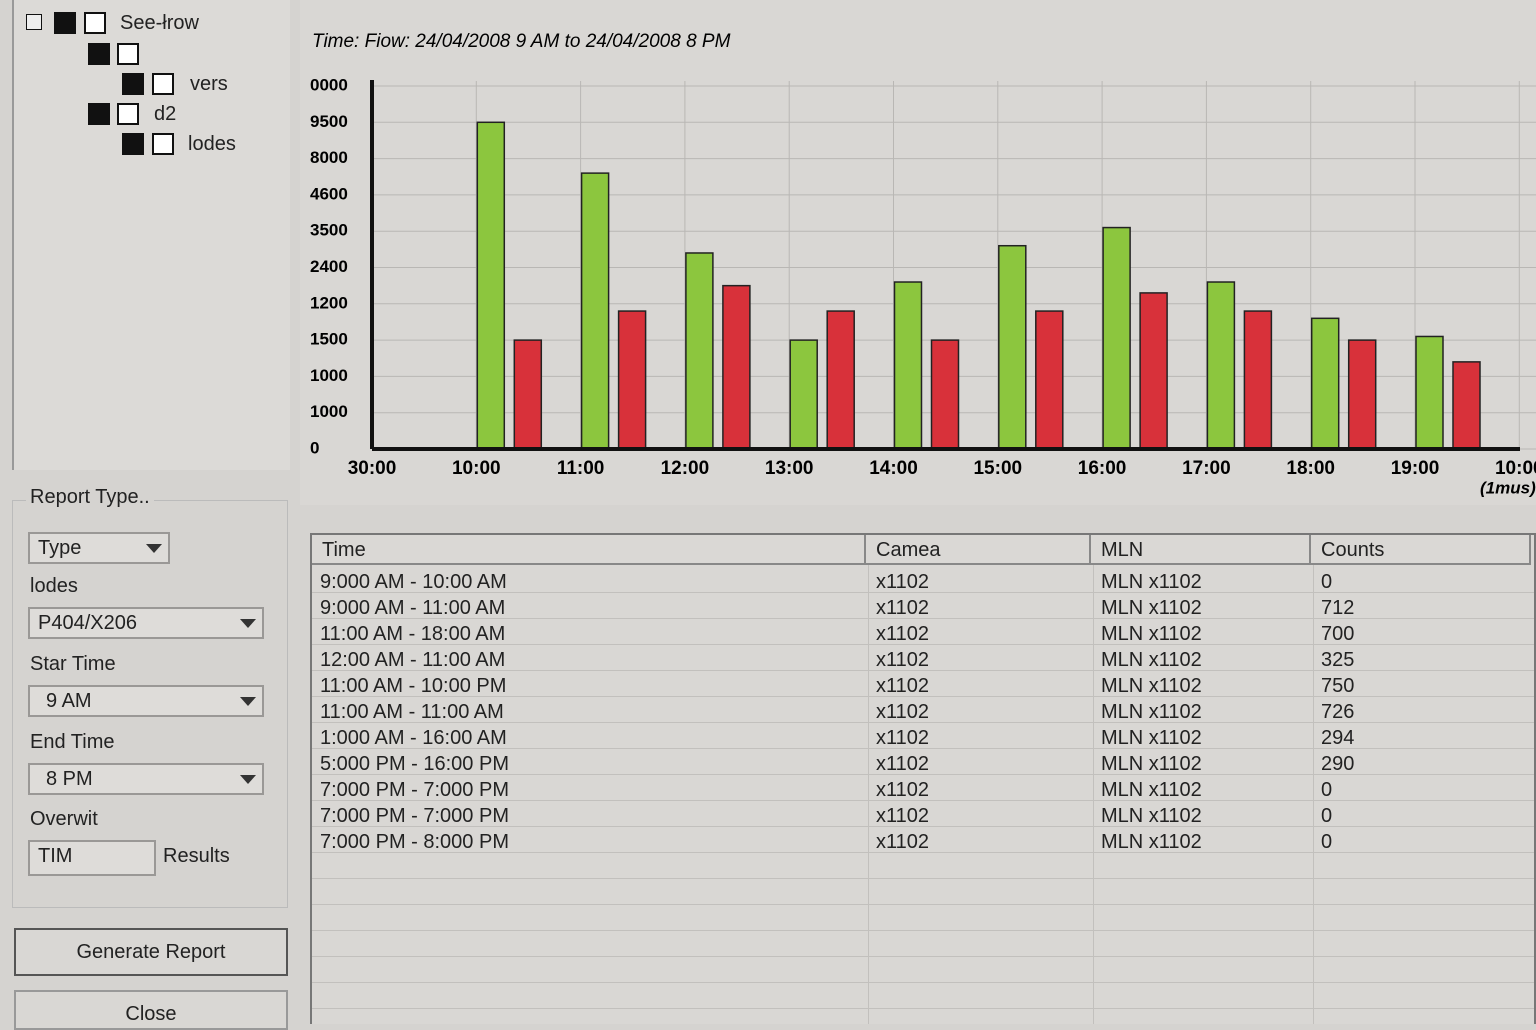 The height and width of the screenshot is (1030, 1536). What do you see at coordinates (146, 623) in the screenshot?
I see `nodes-dropdown: P404/X206` at bounding box center [146, 623].